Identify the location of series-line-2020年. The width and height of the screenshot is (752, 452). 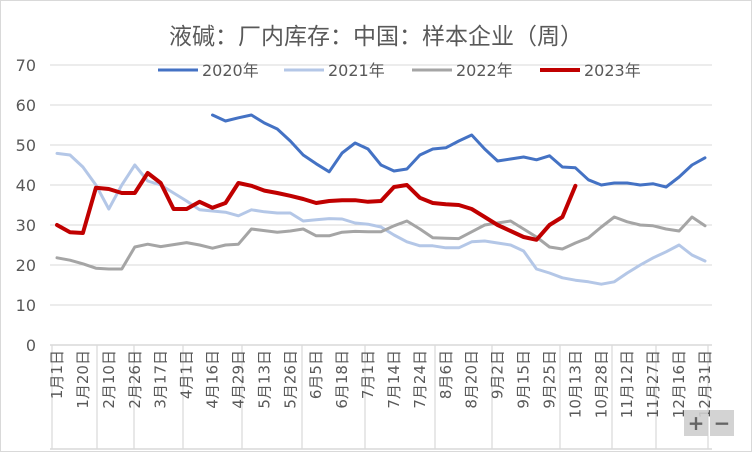
(459, 151).